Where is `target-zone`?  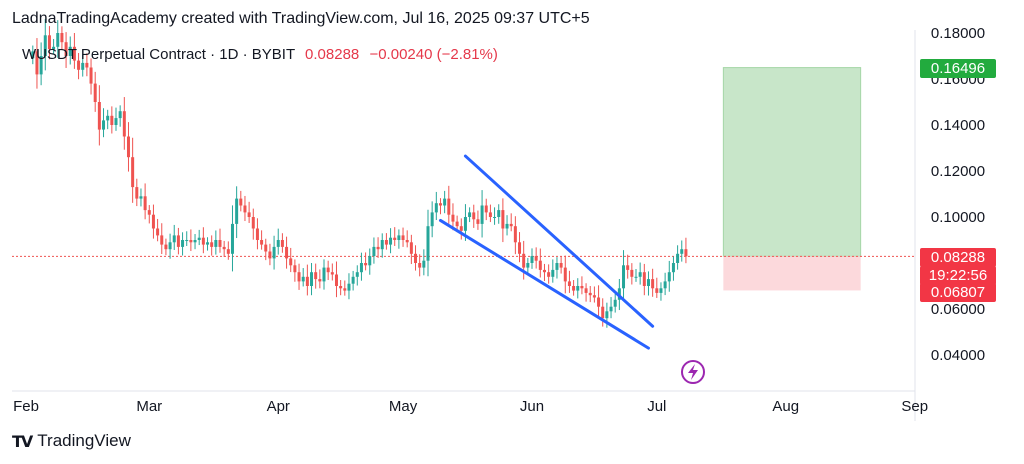 target-zone is located at coordinates (792, 162).